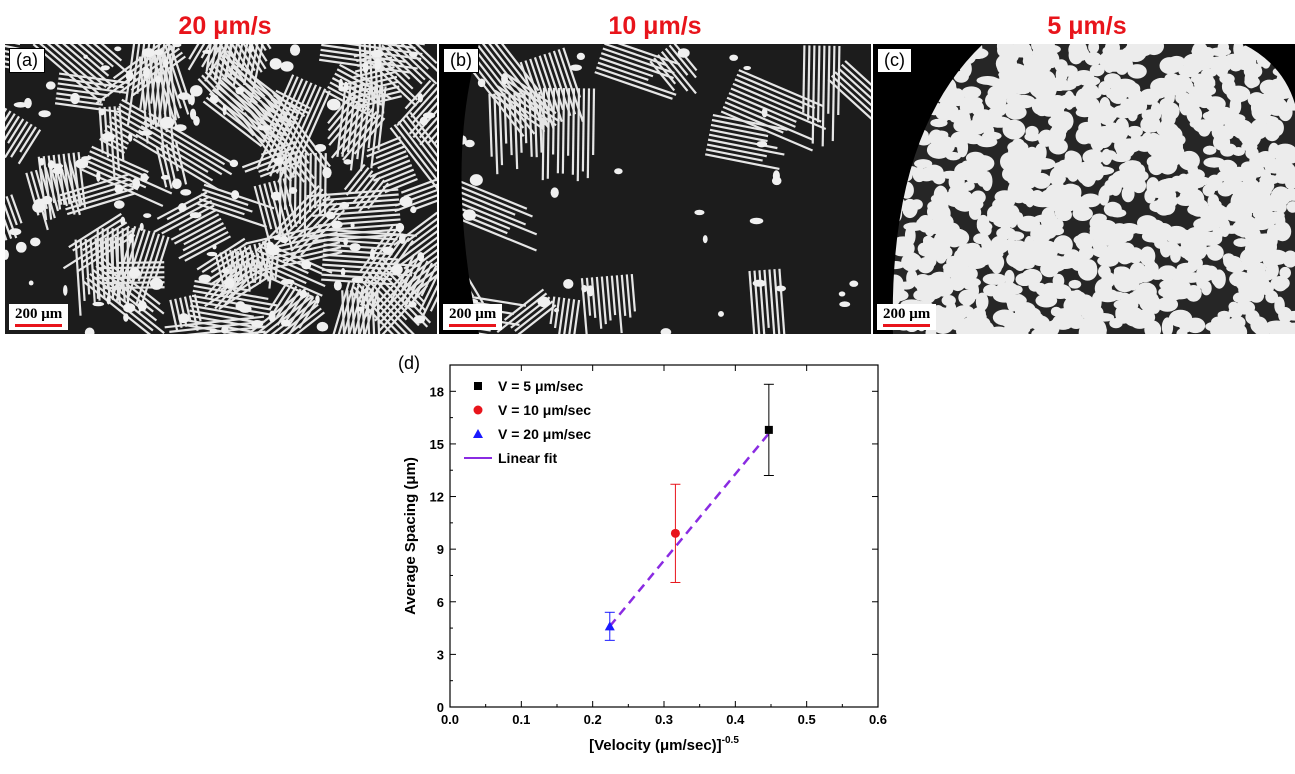 This screenshot has height=774, width=1295. What do you see at coordinates (593, 719) in the screenshot?
I see `x-tick-label: 0.2` at bounding box center [593, 719].